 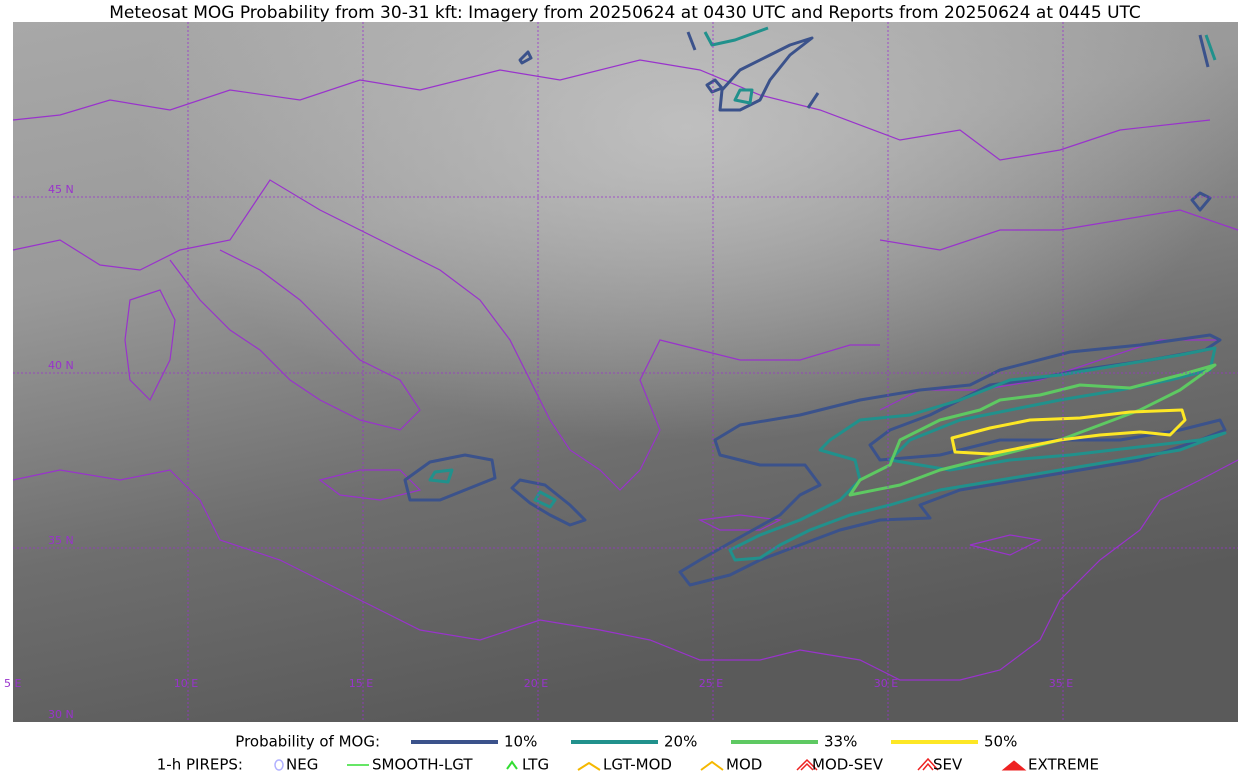 What do you see at coordinates (680, 742) in the screenshot?
I see `legend-entry: 20%` at bounding box center [680, 742].